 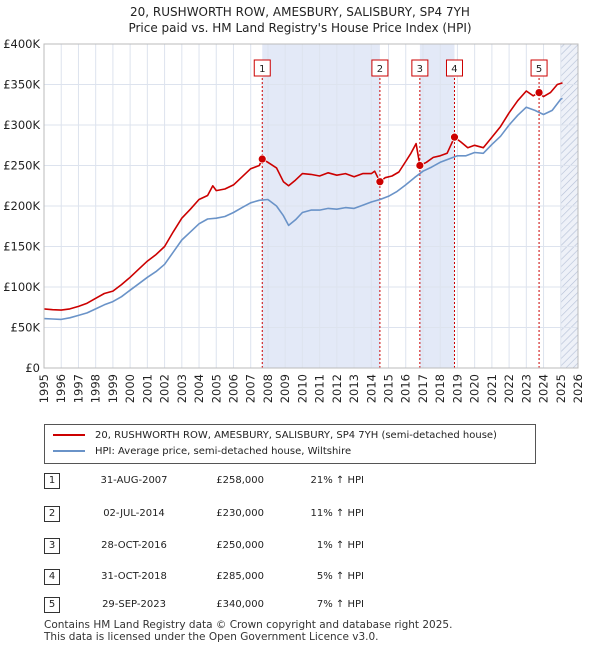 I want to click on x-tick-label: 2017, so click(x=423, y=388).